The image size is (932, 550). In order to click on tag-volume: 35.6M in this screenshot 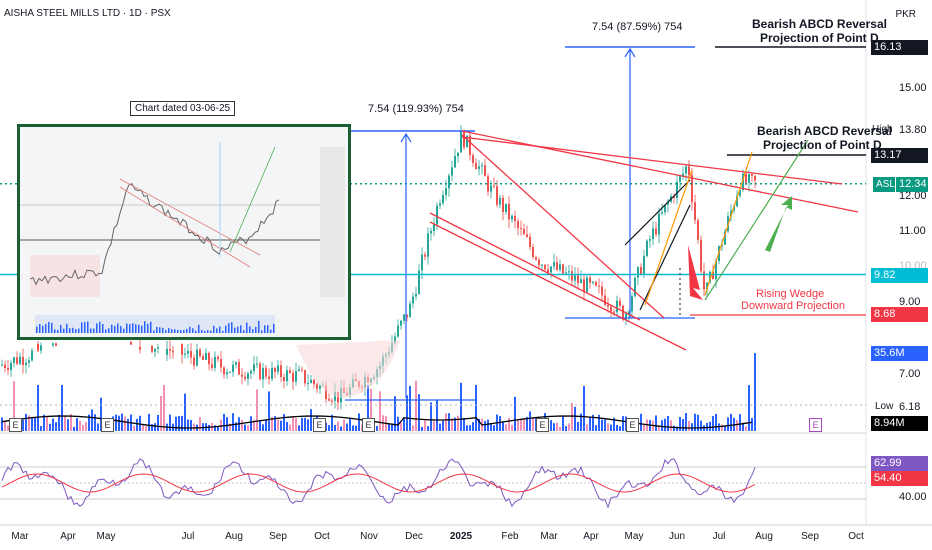, I will do `click(899, 353)`.